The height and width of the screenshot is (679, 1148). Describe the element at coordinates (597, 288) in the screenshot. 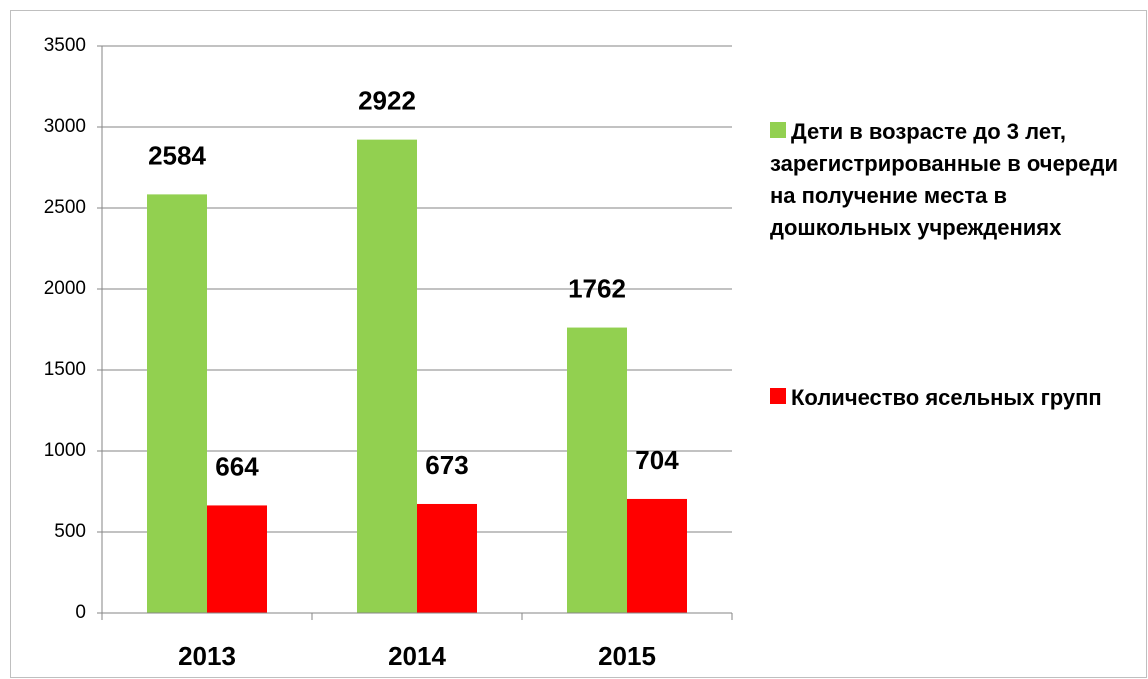

I see `data-label: 1762` at that location.